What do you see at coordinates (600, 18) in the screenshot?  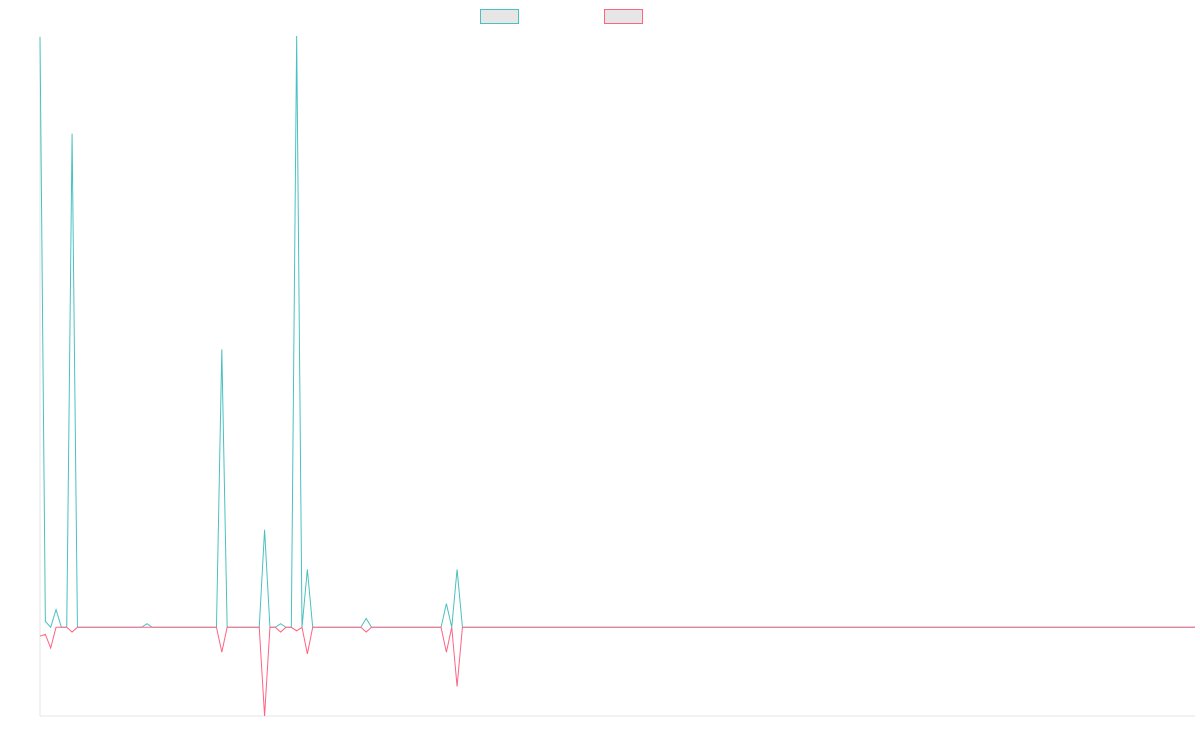 I see `legend` at bounding box center [600, 18].